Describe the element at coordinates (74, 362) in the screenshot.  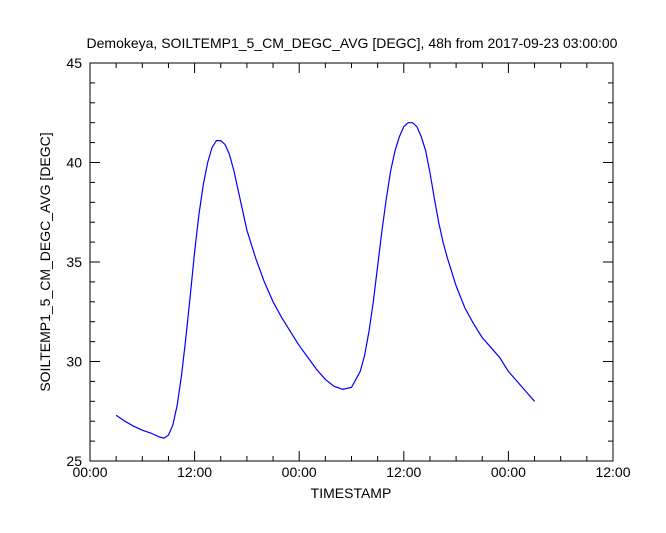
I see `y-tick-label: 30` at that location.